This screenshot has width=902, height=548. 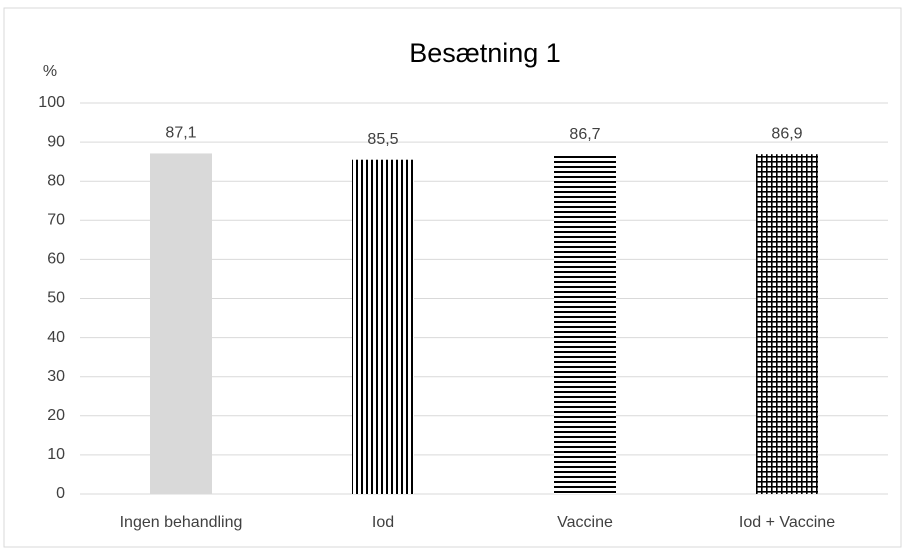 I want to click on y-tick-label: 20, so click(x=56, y=415).